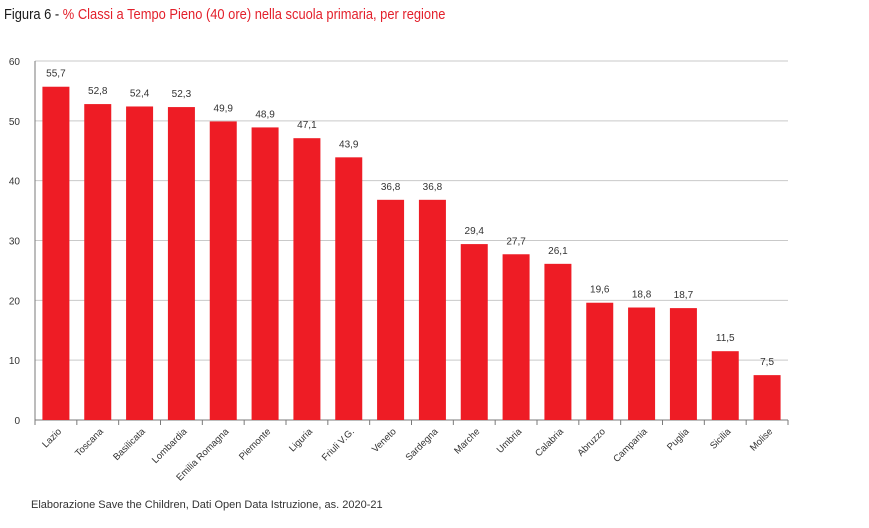 This screenshot has width=869, height=528. What do you see at coordinates (422, 444) in the screenshot?
I see `x-tick-label: Sardegna` at bounding box center [422, 444].